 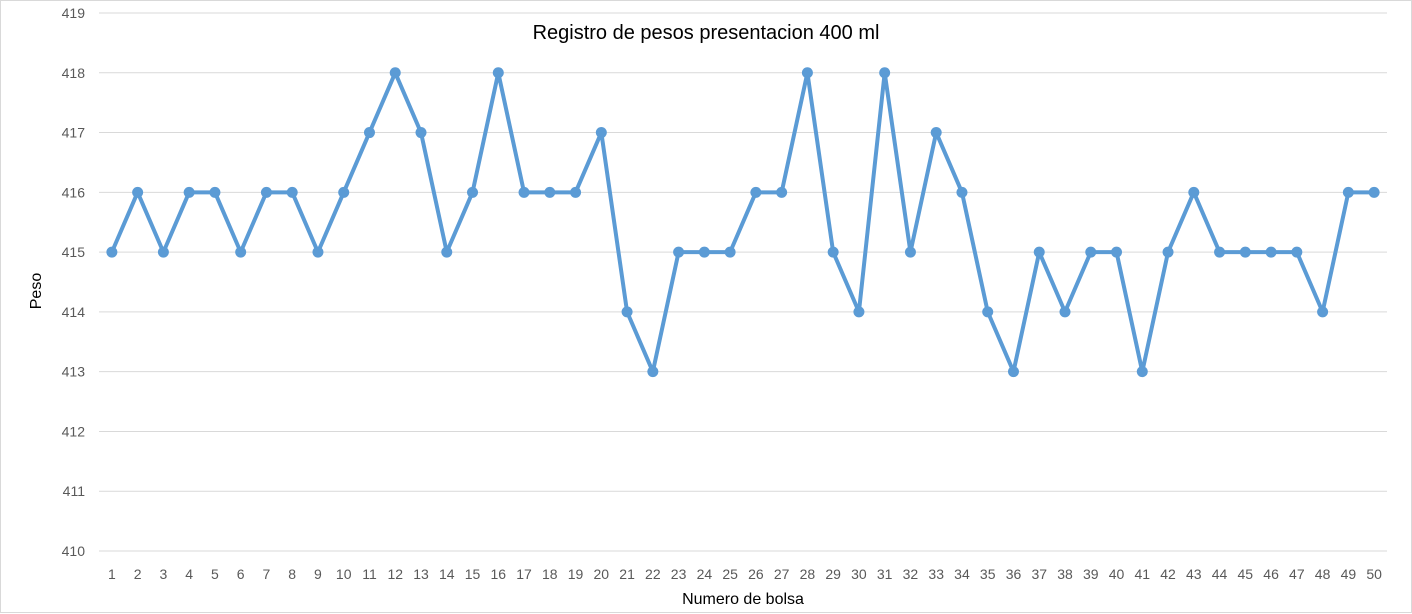 What do you see at coordinates (1091, 574) in the screenshot?
I see `x-tick-label: 39` at bounding box center [1091, 574].